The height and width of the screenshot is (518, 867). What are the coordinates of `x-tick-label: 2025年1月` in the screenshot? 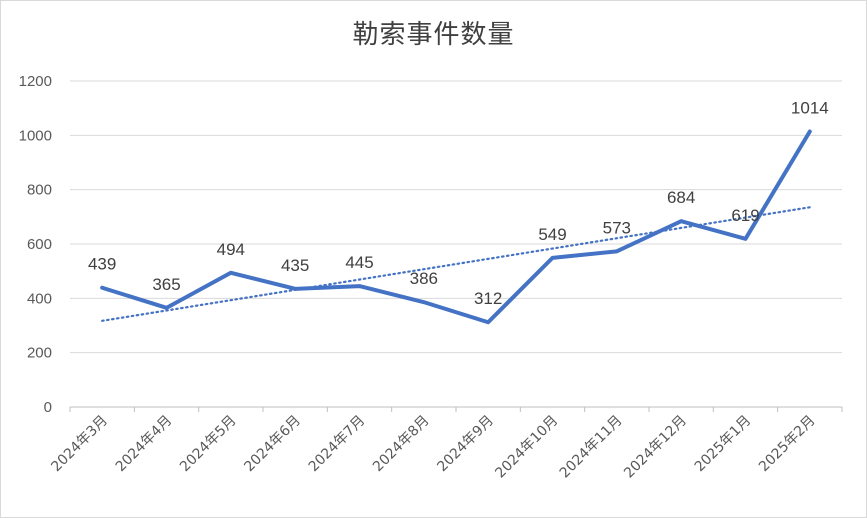 It's located at (723, 444).